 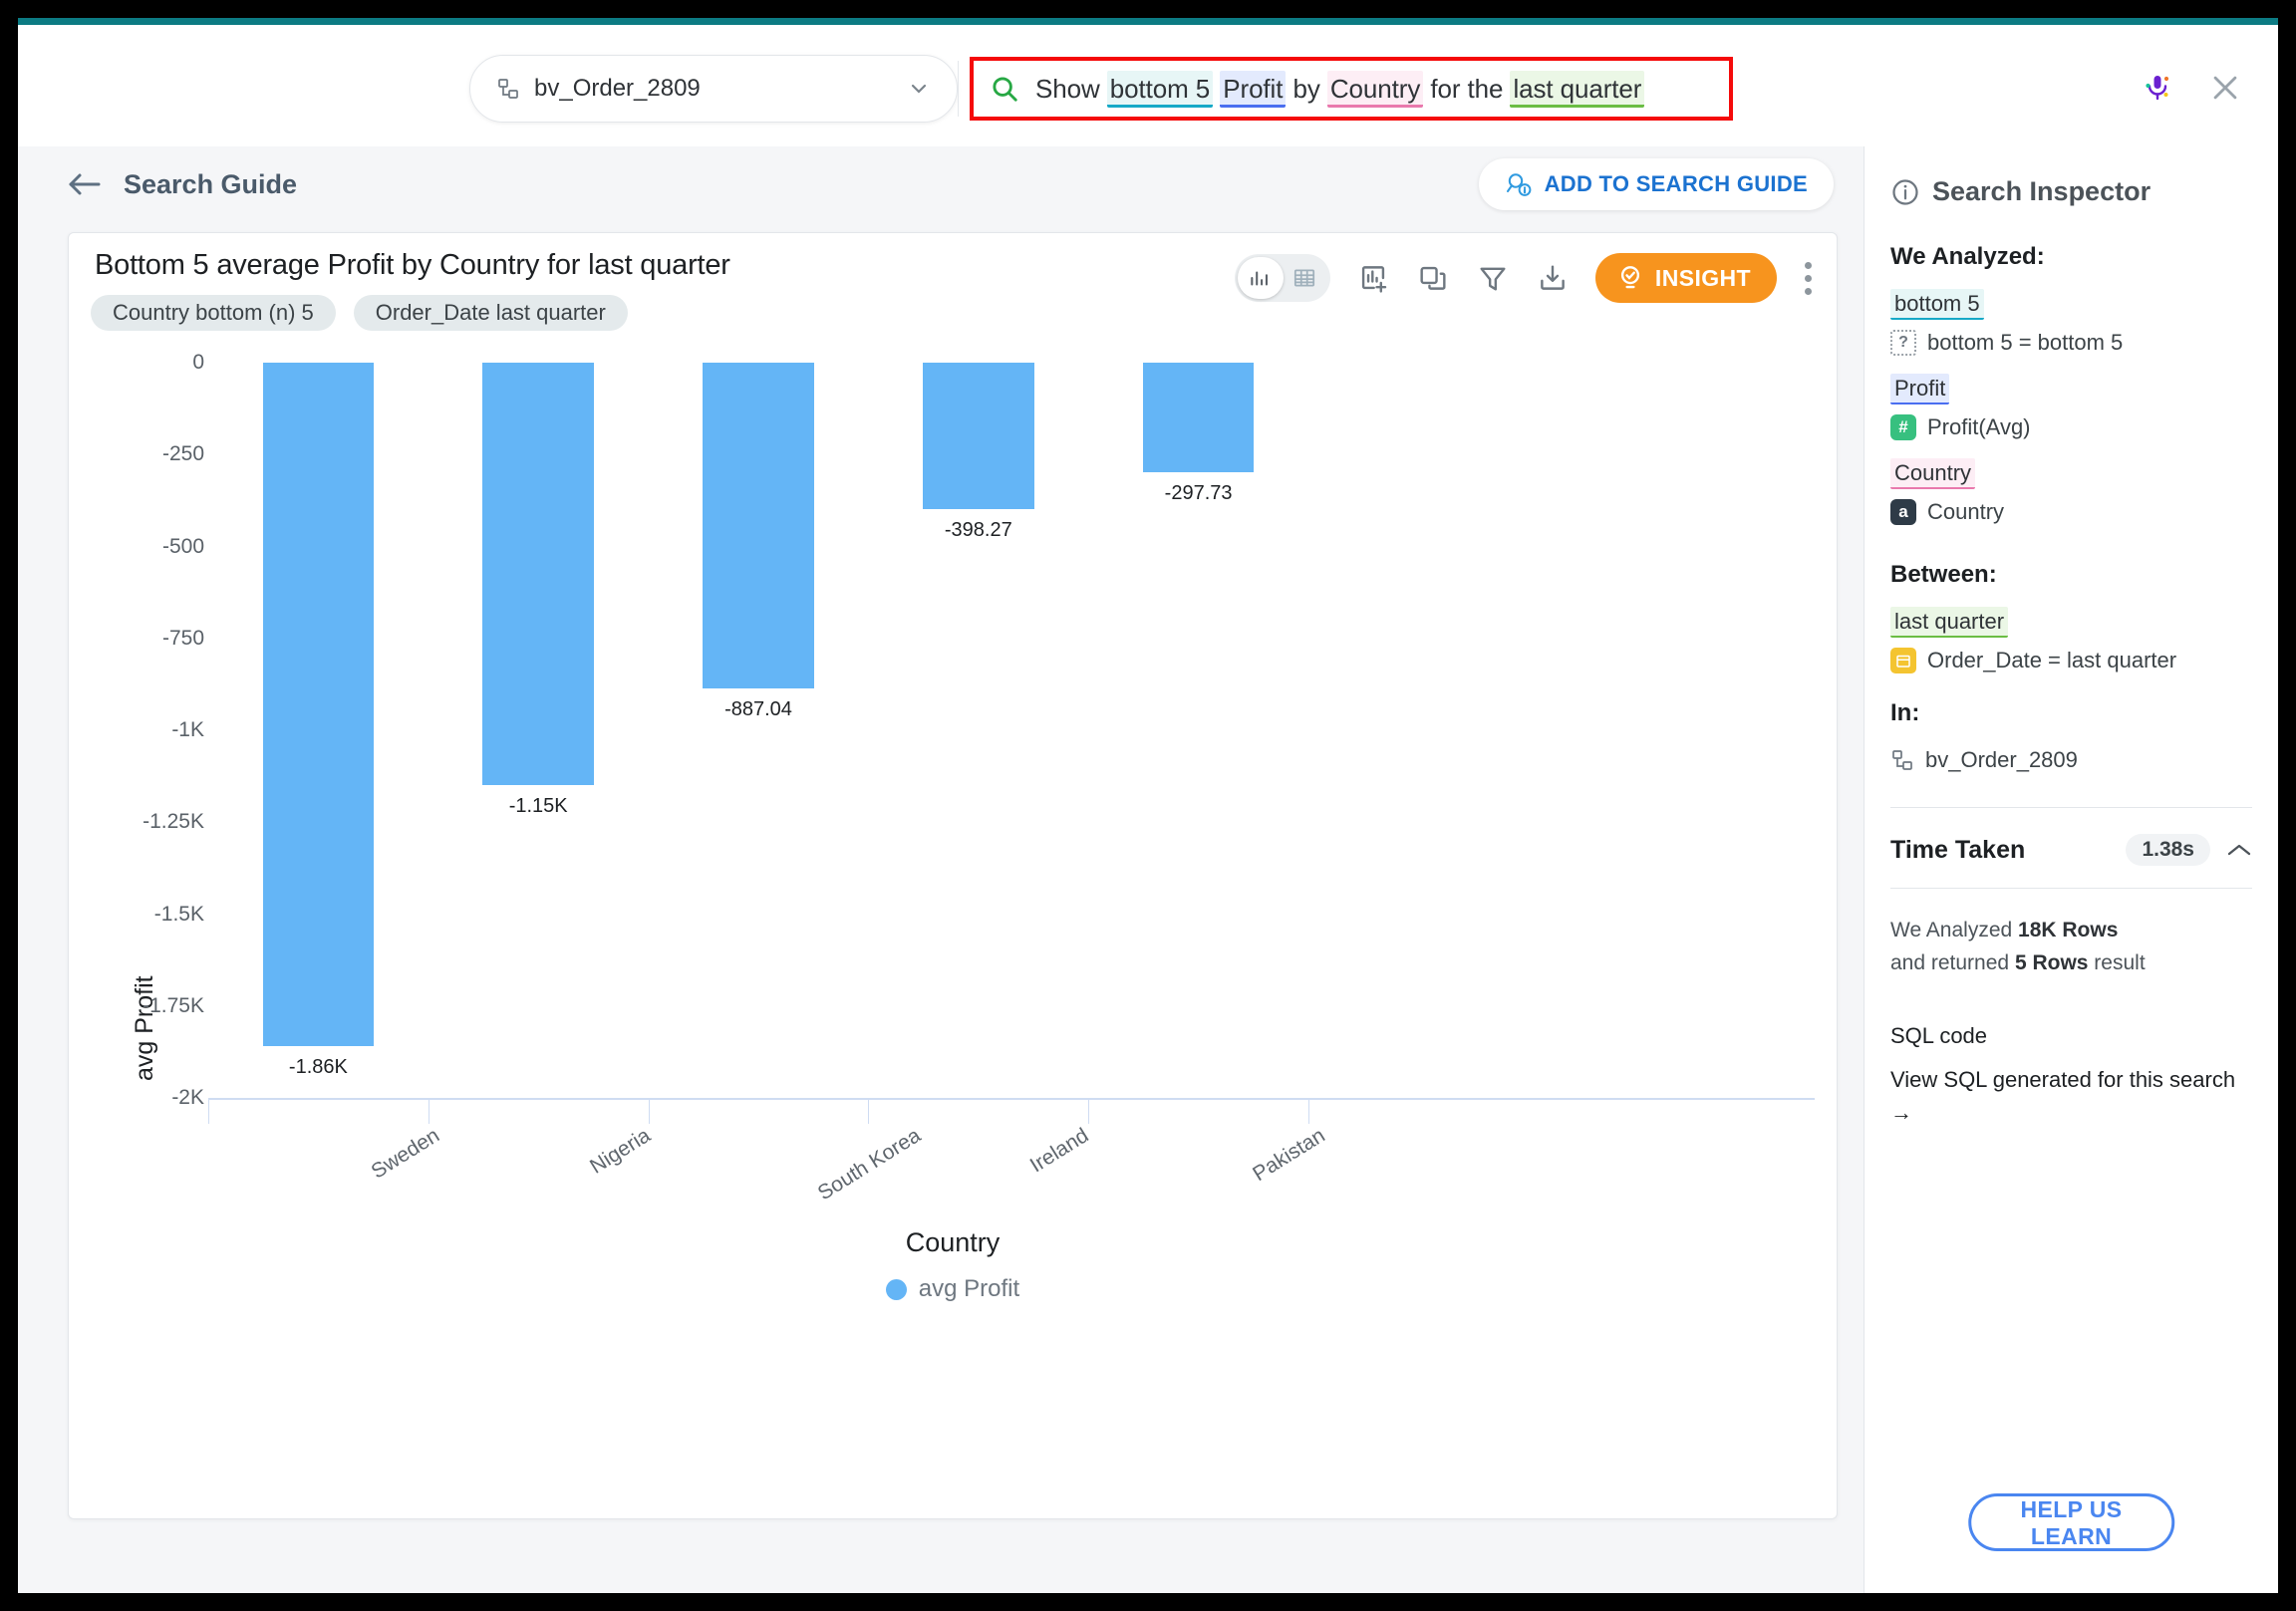 I want to click on x-axis-tick-label: Nigeria, so click(x=620, y=1151).